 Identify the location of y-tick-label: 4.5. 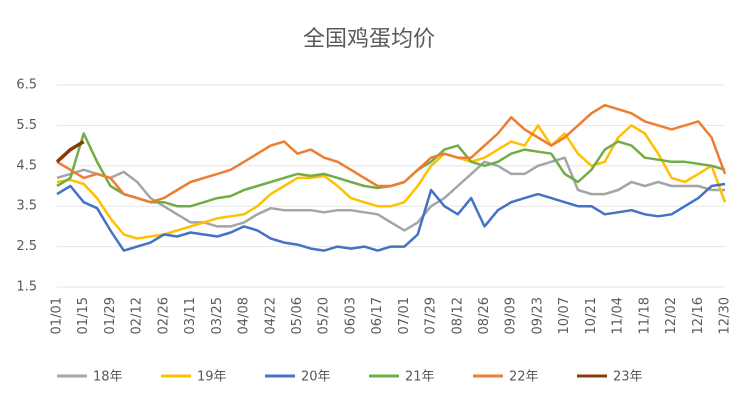
(26, 165).